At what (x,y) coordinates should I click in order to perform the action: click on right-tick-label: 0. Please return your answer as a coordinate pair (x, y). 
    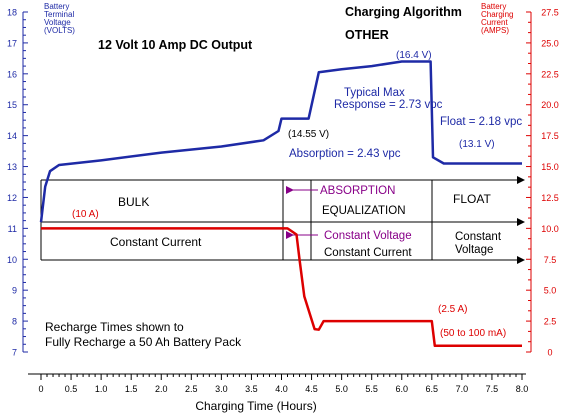
    Looking at the image, I should click on (549, 353).